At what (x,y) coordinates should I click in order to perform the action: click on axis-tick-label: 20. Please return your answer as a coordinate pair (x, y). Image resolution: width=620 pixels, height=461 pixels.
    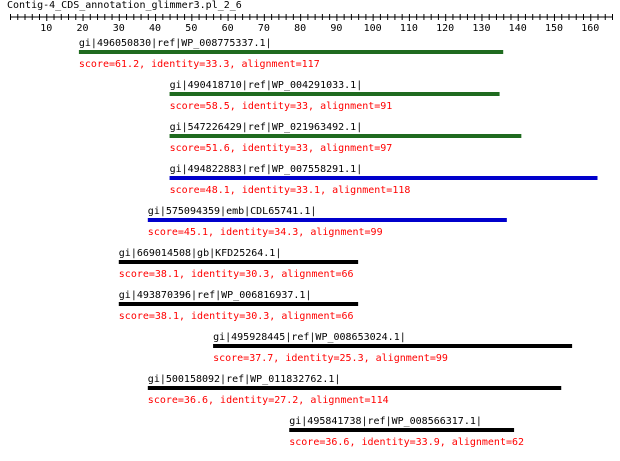
    Looking at the image, I should click on (83, 28).